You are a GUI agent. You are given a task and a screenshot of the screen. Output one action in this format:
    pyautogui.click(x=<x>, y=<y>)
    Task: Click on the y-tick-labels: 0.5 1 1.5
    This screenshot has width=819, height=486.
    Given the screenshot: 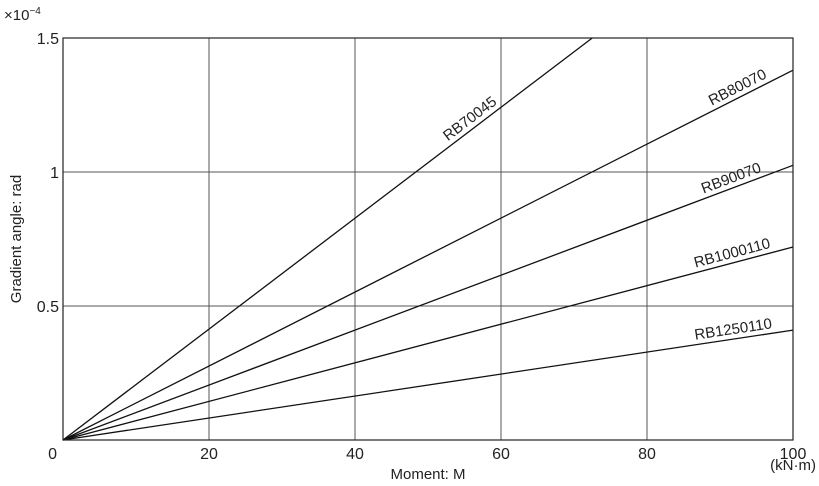 What is the action you would take?
    pyautogui.click(x=48, y=173)
    